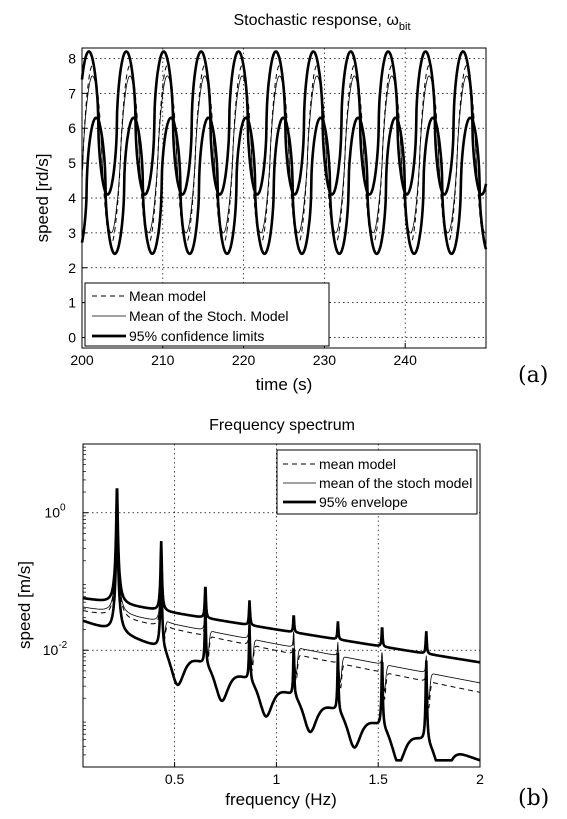  Describe the element at coordinates (72, 233) in the screenshot. I see `chart-a-ytick-label: 3` at that location.